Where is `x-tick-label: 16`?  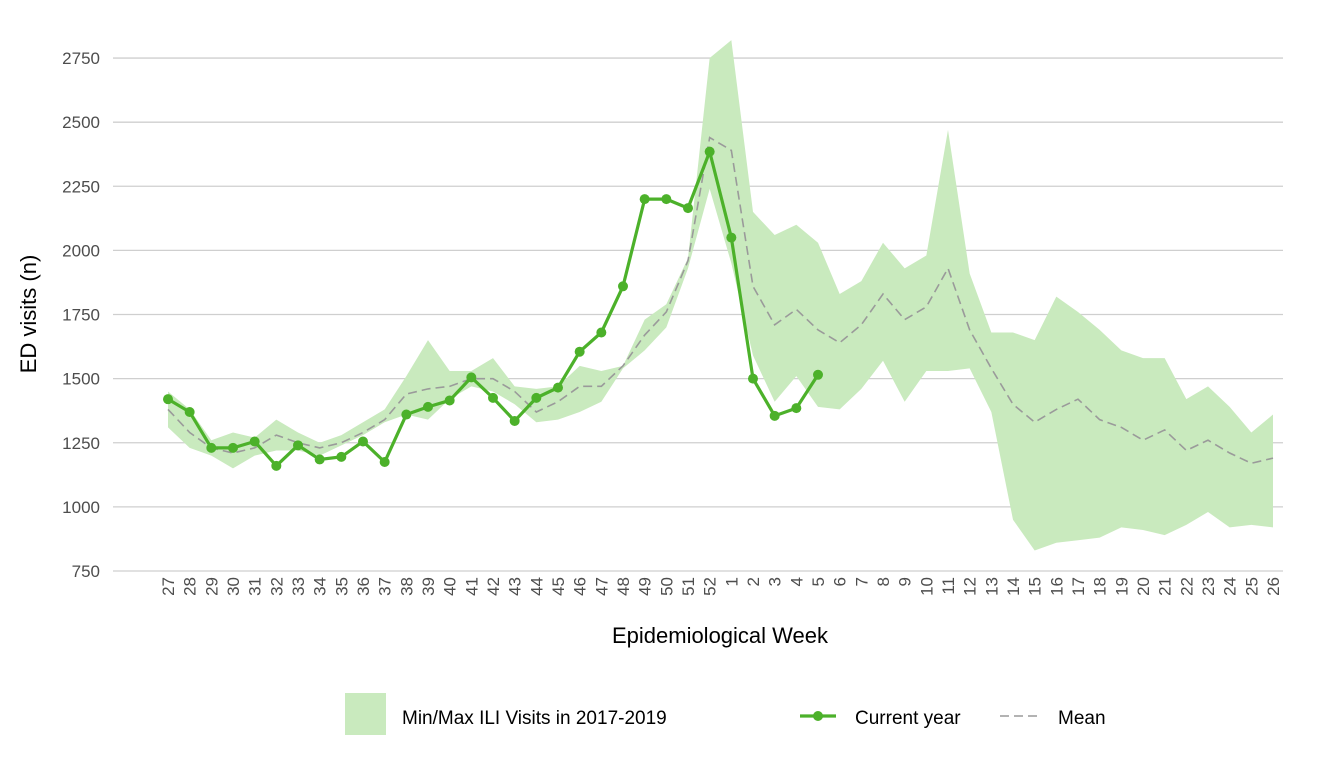
x-tick-label: 16 is located at coordinates (1056, 586).